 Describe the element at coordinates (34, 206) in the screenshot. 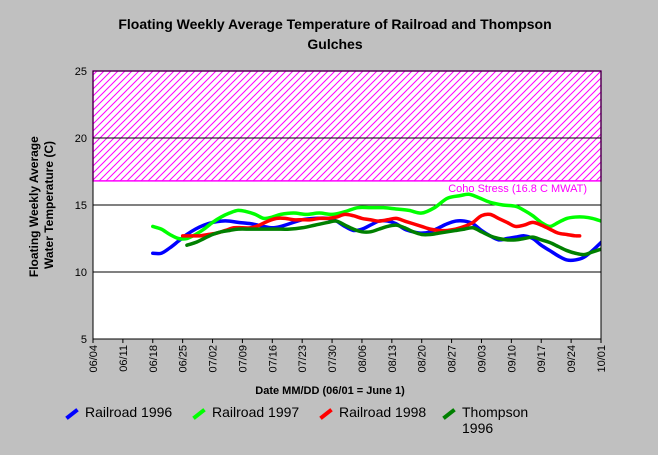

I see `y-axis-label-line-1: Floating Weekly Average` at that location.